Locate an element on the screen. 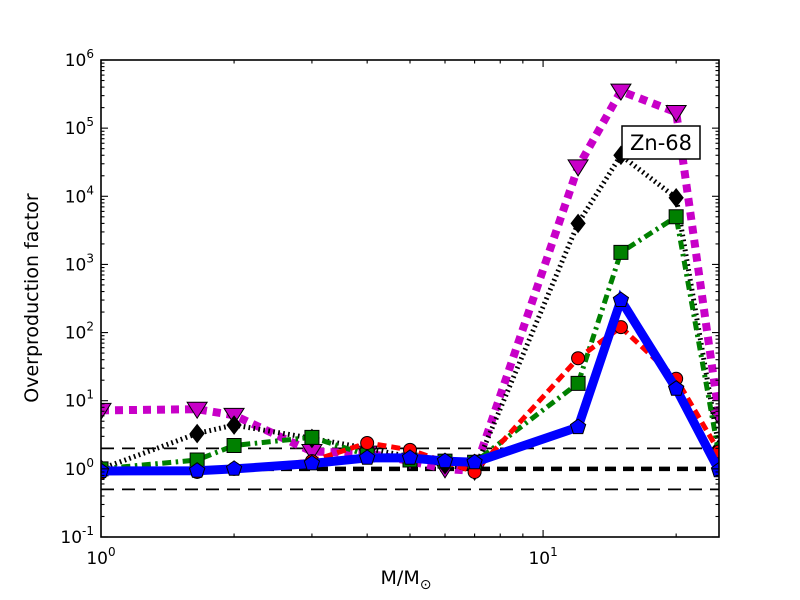 The height and width of the screenshot is (600, 800). y-tick-label: 10¹ is located at coordinates (79, 400).